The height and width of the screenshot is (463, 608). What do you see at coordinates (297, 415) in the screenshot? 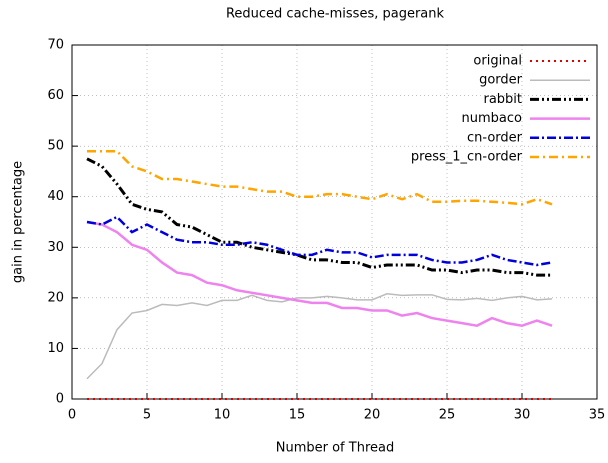
I see `x-tick-label: 15` at bounding box center [297, 415].